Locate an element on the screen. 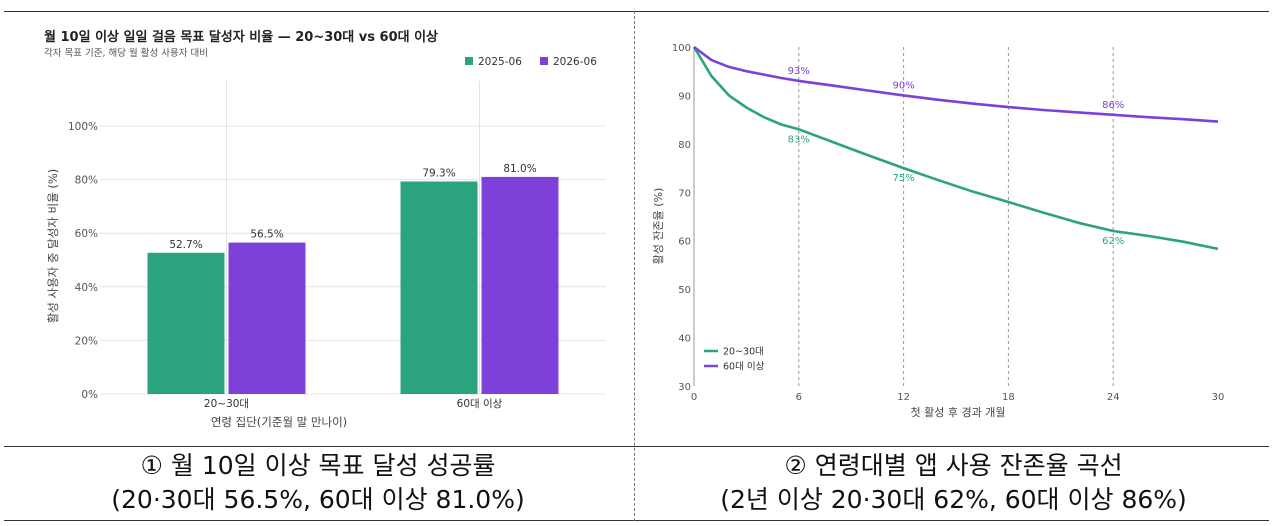  point-label: 93% is located at coordinates (799, 71).